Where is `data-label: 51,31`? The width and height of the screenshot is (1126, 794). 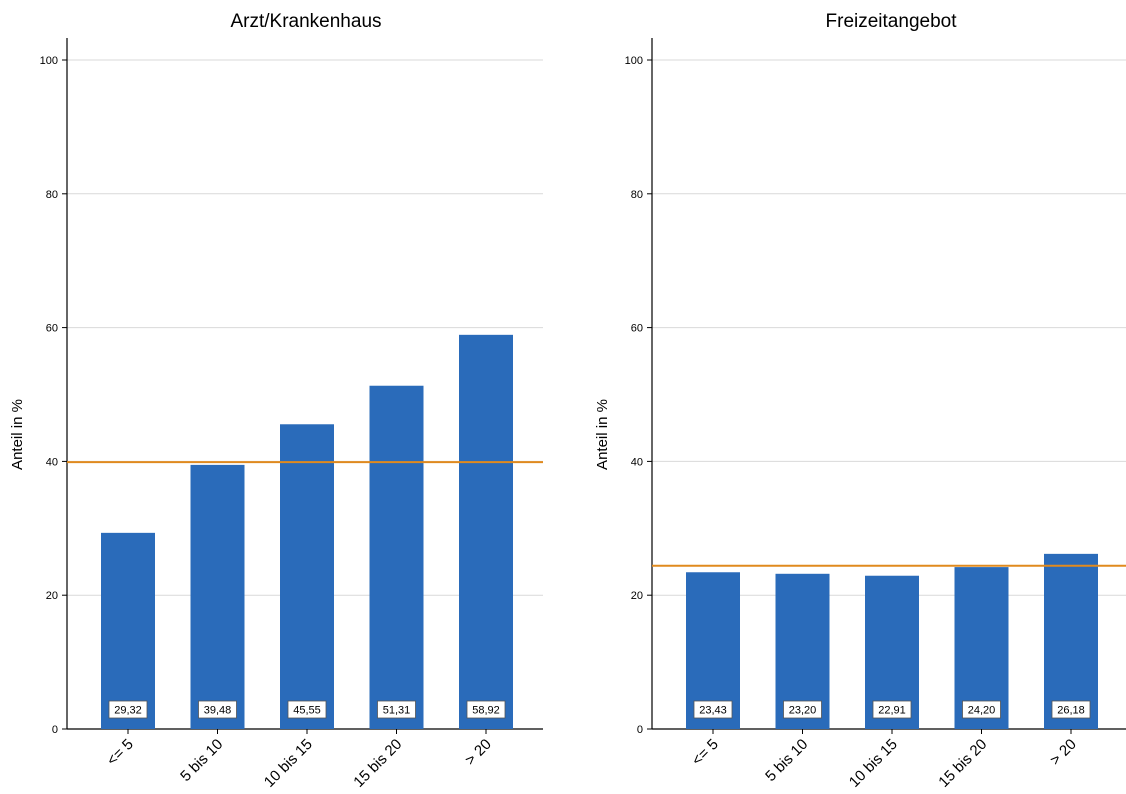
data-label: 51,31 is located at coordinates (397, 711).